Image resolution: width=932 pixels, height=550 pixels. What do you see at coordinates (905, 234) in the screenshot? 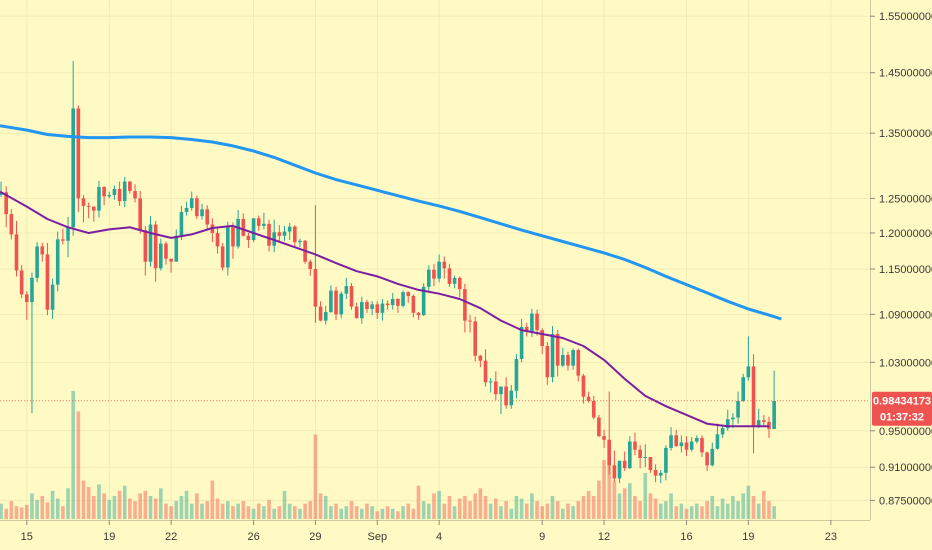
I see `price-tick-label: 1.20000000` at bounding box center [905, 234].